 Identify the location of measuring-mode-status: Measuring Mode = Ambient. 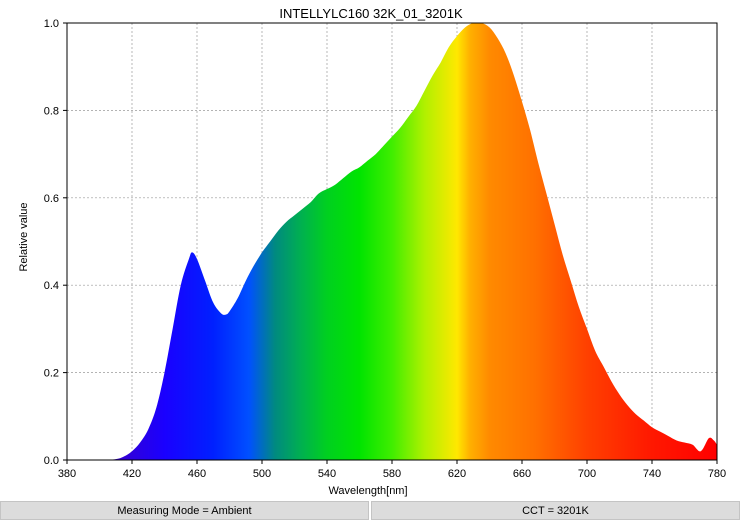
(184, 510).